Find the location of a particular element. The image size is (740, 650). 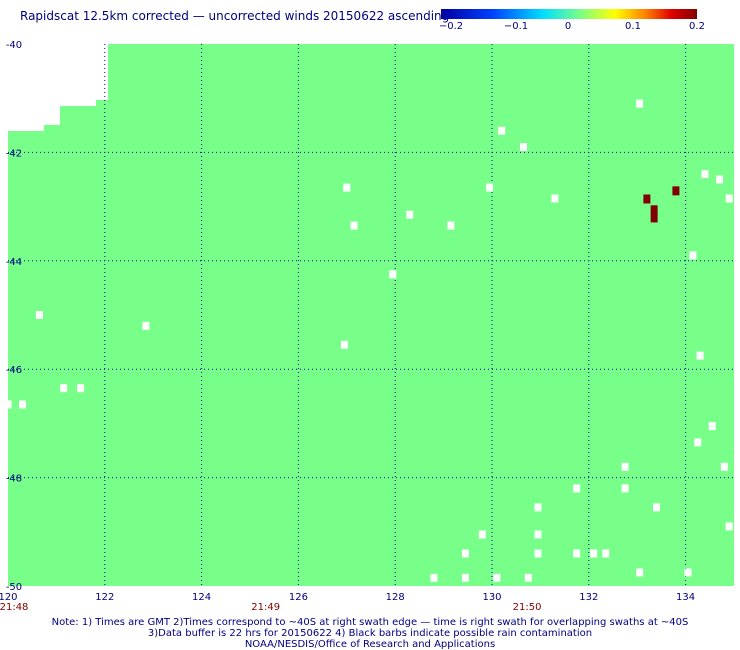

lat-tick-label: -42 is located at coordinates (14, 153).